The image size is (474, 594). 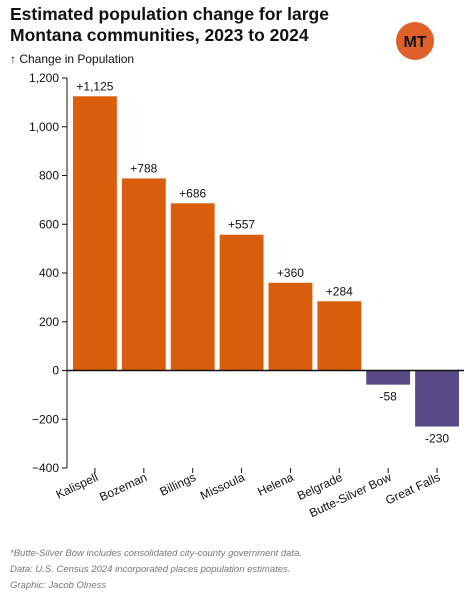 I want to click on data-label: +284, so click(x=339, y=291).